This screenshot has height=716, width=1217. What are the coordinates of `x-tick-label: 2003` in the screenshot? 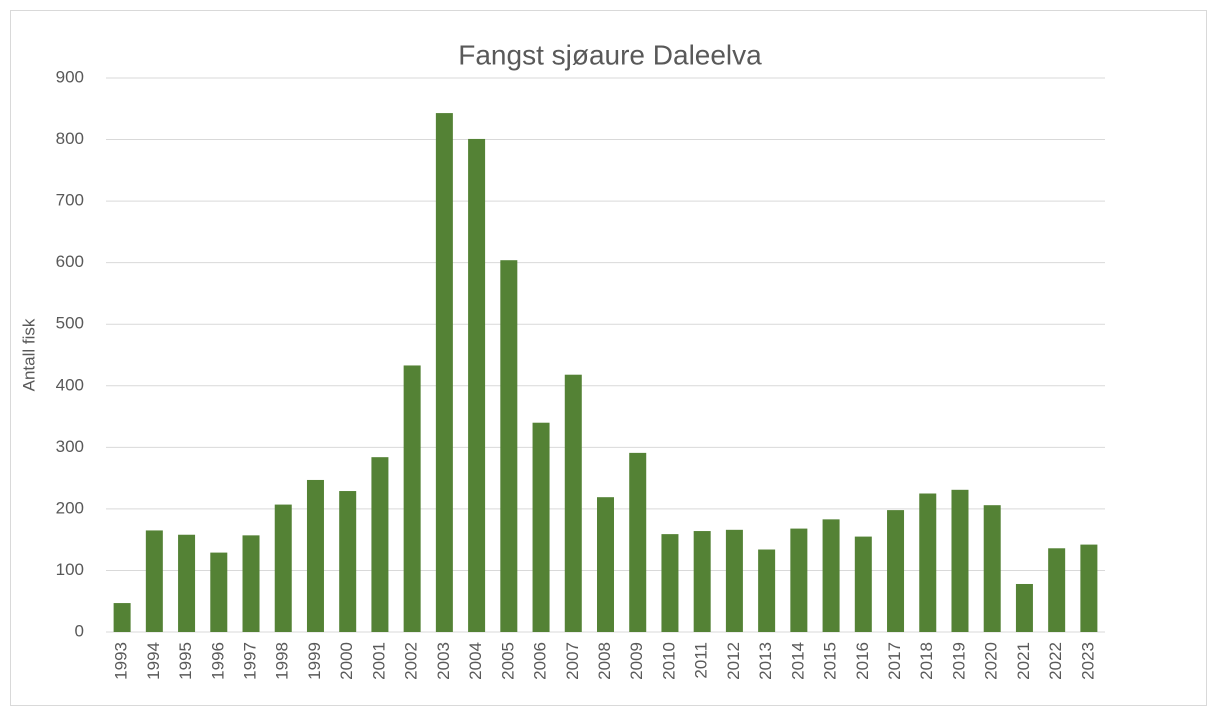 It's located at (443, 661).